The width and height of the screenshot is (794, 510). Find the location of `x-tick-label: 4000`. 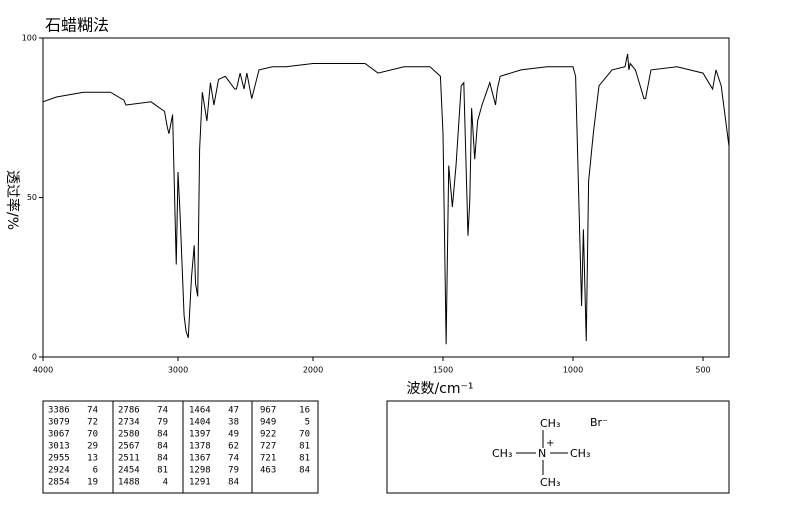

x-tick-label: 4000 is located at coordinates (43, 370).